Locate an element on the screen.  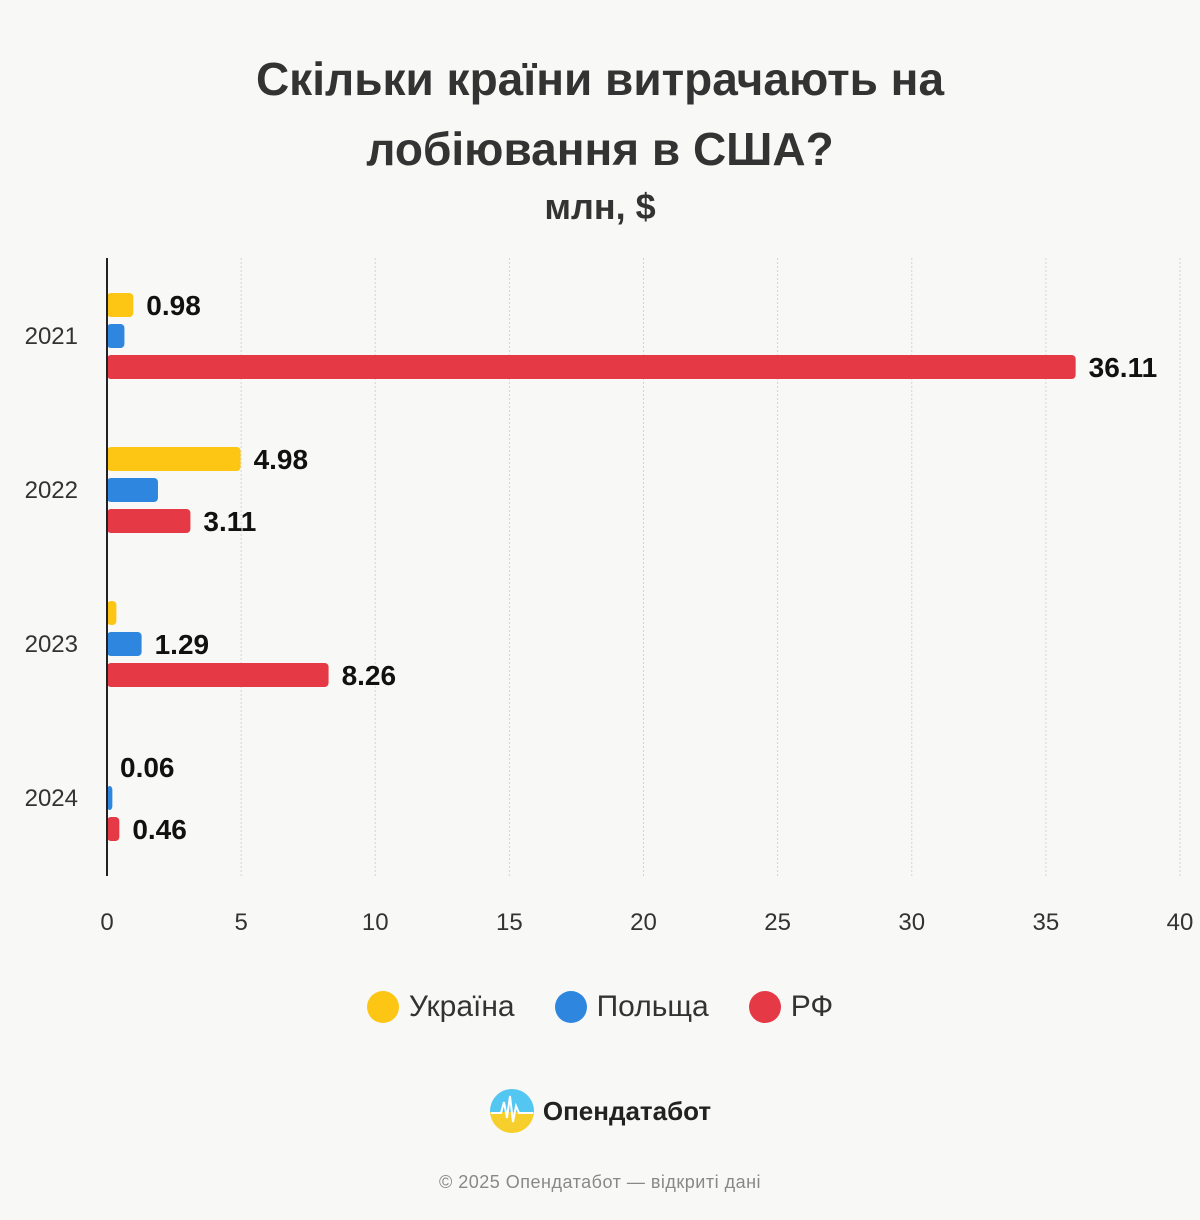
bar-russia-2022 is located at coordinates (149, 521).